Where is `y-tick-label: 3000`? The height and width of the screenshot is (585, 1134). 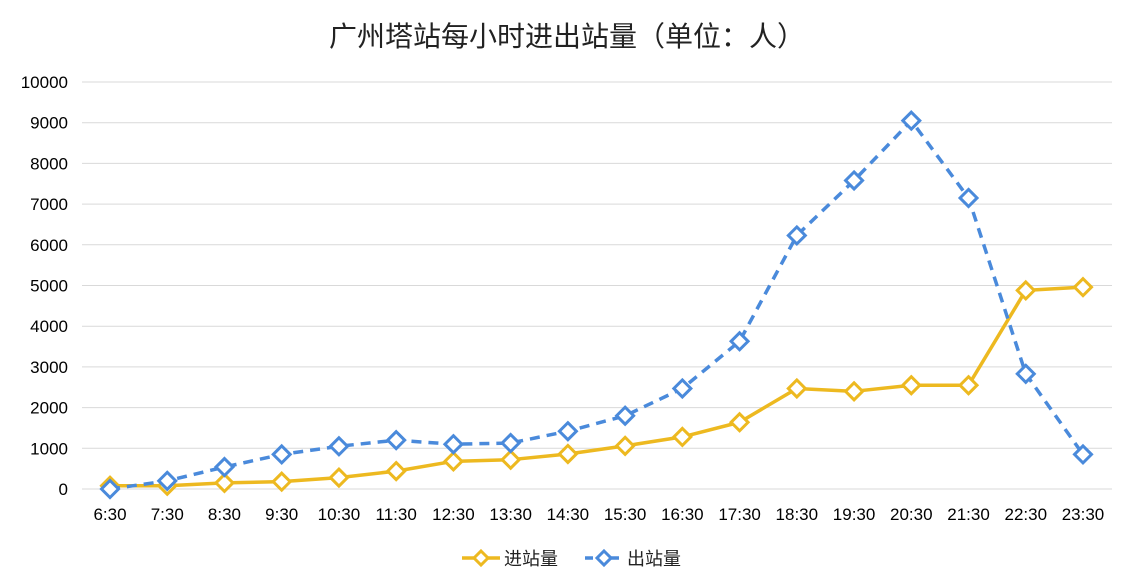 y-tick-label: 3000 is located at coordinates (49, 367).